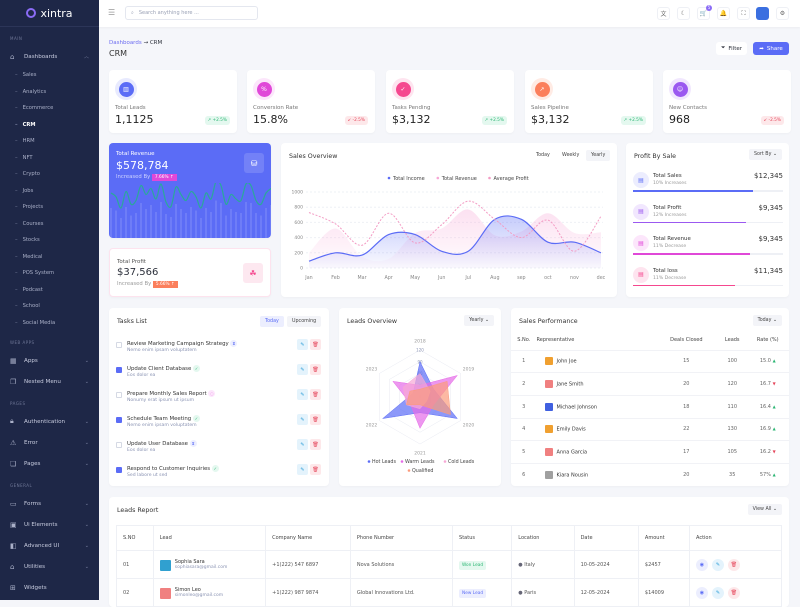 The height and width of the screenshot is (607, 800). I want to click on sidebar-item-stocks: Stocks, so click(49, 240).